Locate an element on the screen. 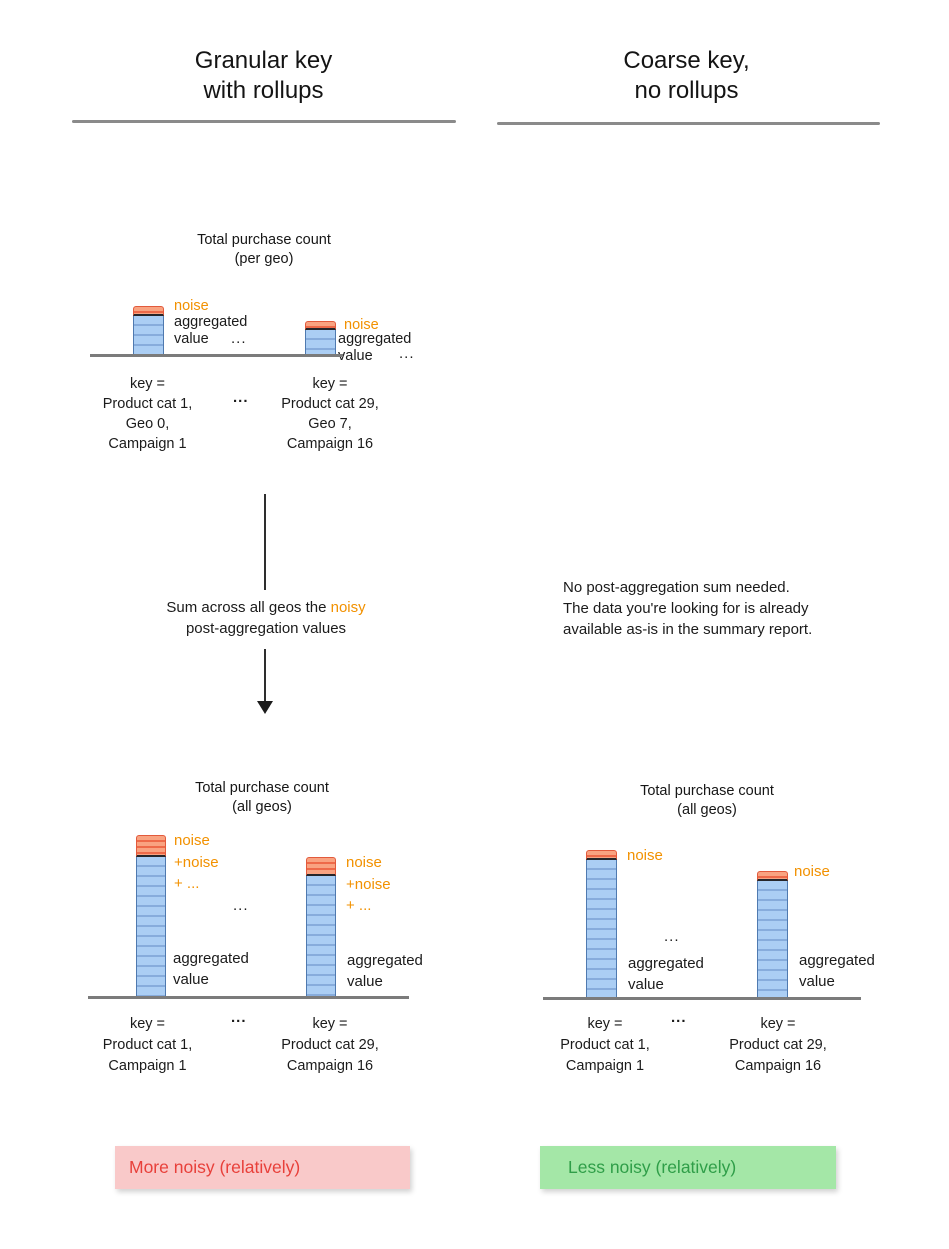 This screenshot has width=949, height=1249. all-geos-right-bar1-noise-segment is located at coordinates (601, 855).